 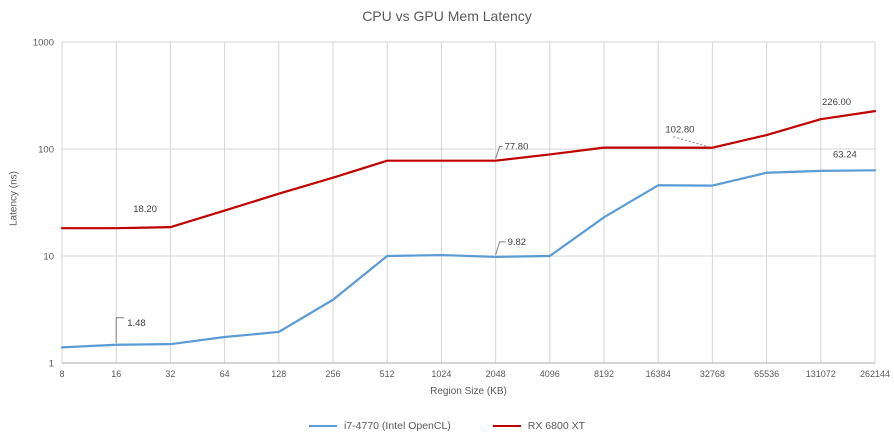 I want to click on x-tick-label-32768: 32768, so click(x=712, y=374).